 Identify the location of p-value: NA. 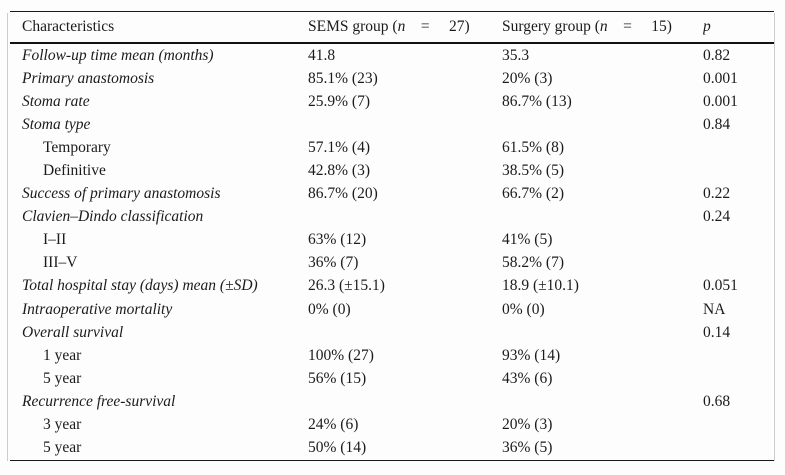
(714, 309).